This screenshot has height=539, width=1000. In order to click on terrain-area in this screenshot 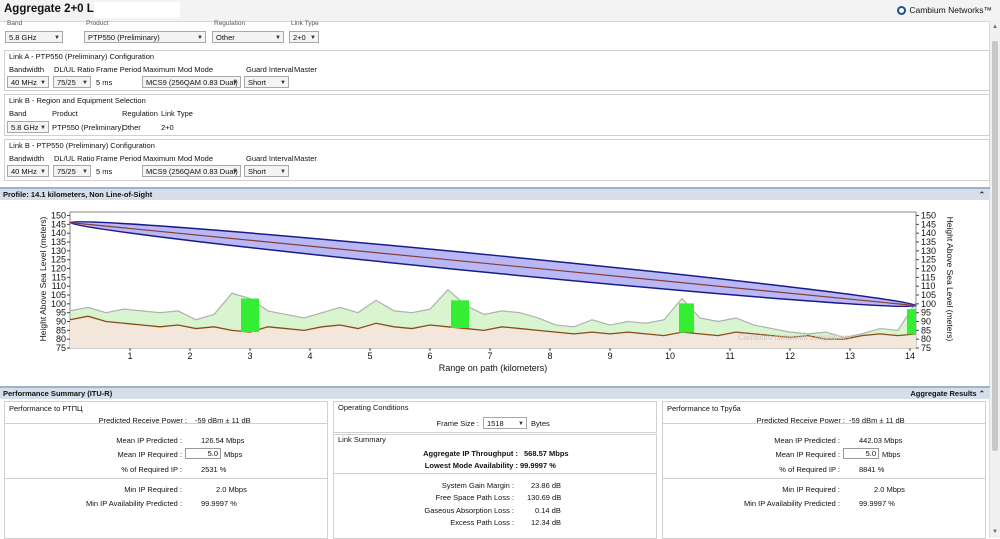, I will do `click(493, 332)`.